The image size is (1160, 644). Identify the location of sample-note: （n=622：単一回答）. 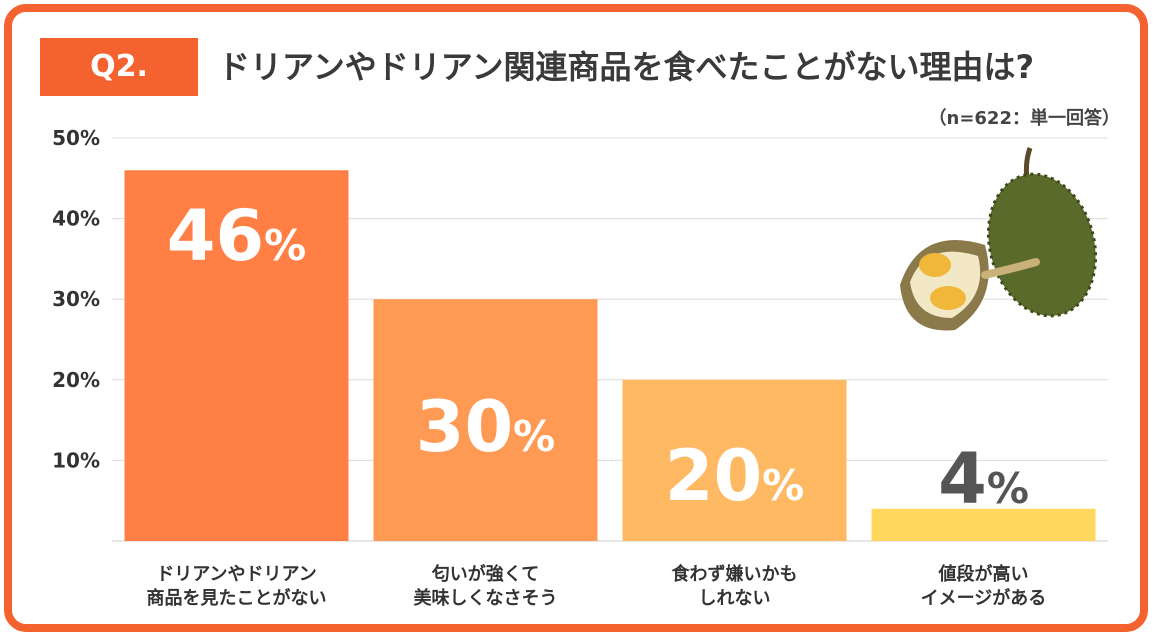
(1024, 118).